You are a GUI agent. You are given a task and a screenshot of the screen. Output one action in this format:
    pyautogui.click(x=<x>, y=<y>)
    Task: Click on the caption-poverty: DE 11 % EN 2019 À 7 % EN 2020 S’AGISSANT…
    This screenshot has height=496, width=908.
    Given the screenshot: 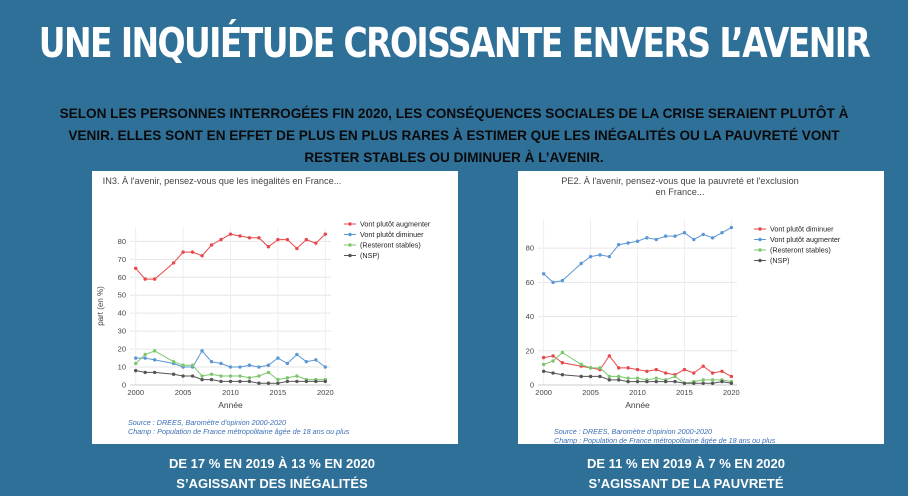 What is the action you would take?
    pyautogui.click(x=686, y=474)
    